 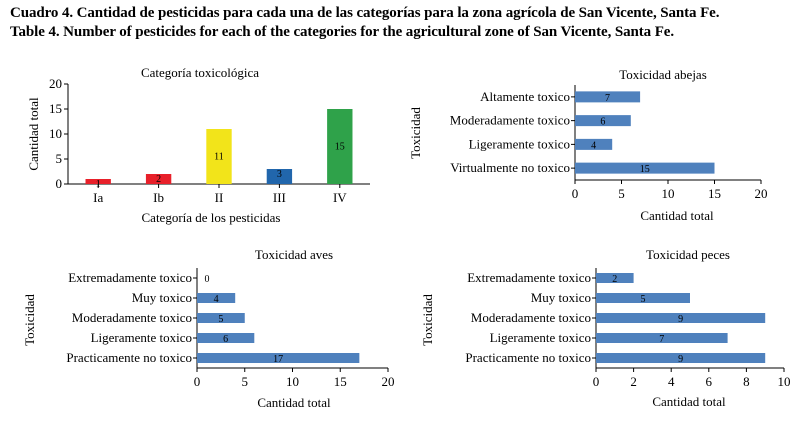 I want to click on x-tick-label: 4, so click(x=671, y=381).